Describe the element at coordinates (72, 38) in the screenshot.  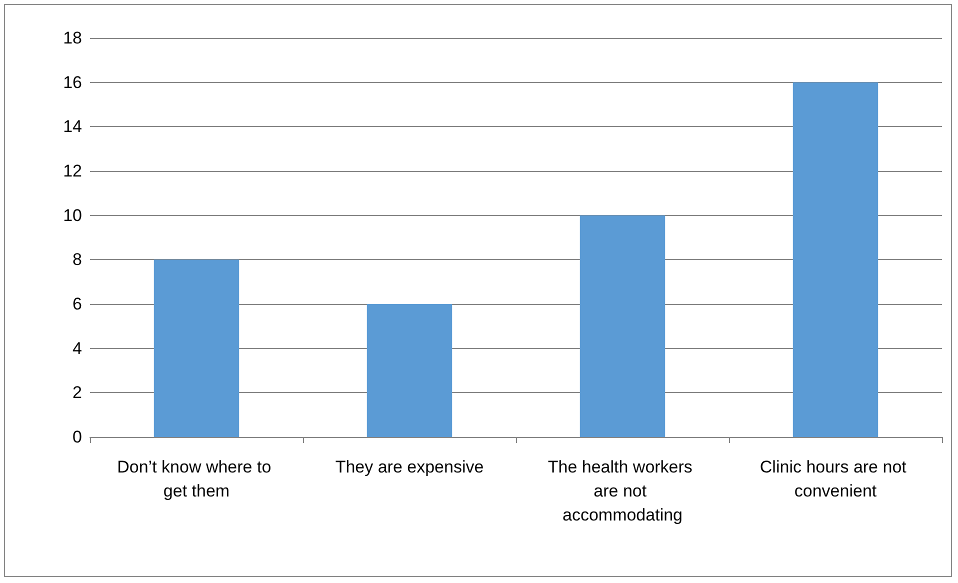
I see `y-tick-label: 18` at that location.